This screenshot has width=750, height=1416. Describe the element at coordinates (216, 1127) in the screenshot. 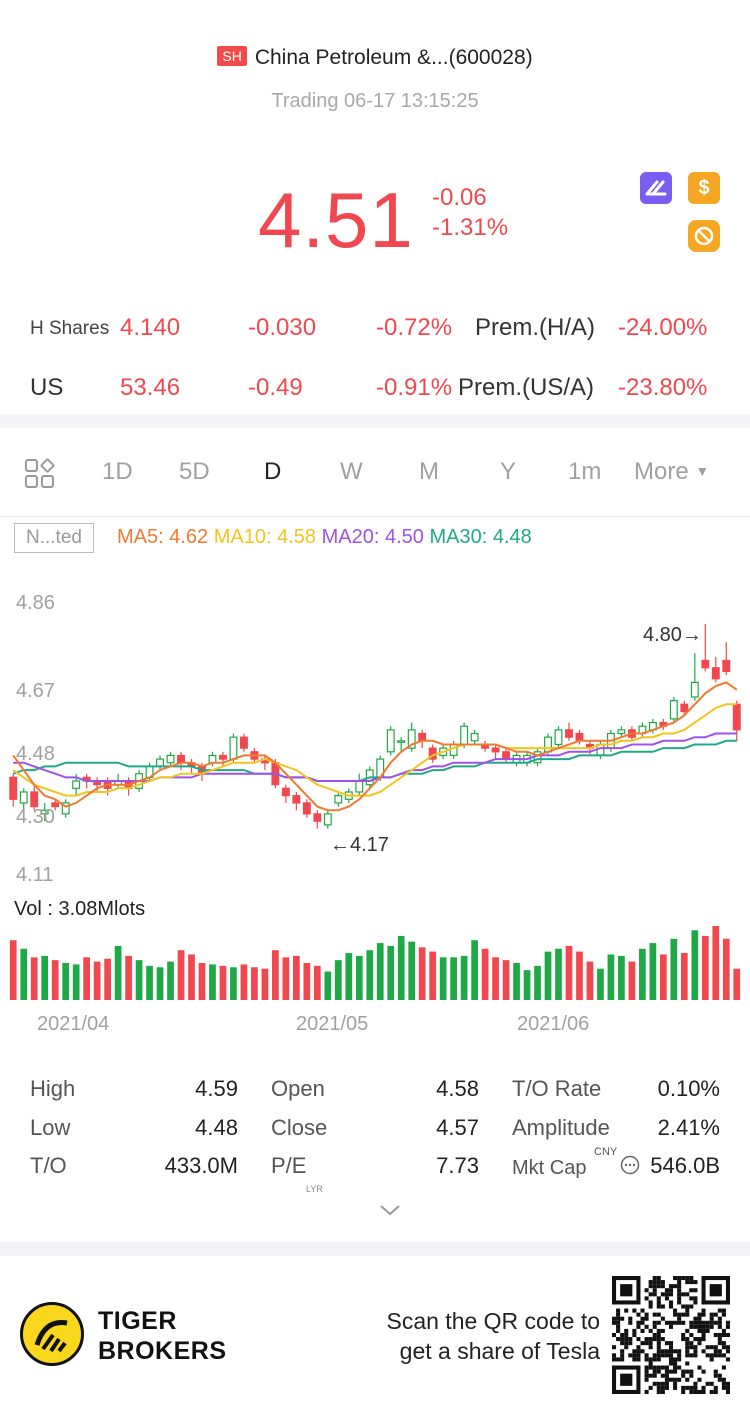

I see `low-value: 4.48` at that location.